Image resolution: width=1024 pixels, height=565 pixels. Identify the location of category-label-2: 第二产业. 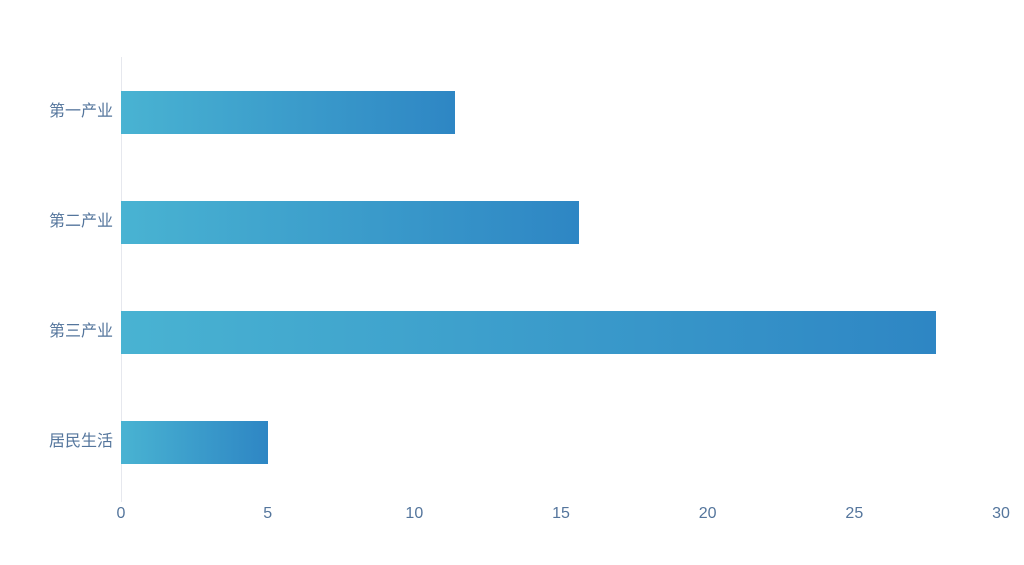
(80, 221).